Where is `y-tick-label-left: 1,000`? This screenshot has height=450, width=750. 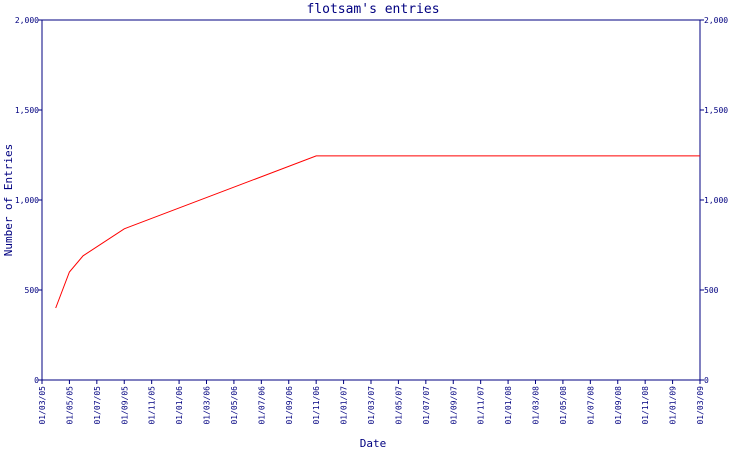
y-tick-label-left: 1,000 is located at coordinates (27, 200).